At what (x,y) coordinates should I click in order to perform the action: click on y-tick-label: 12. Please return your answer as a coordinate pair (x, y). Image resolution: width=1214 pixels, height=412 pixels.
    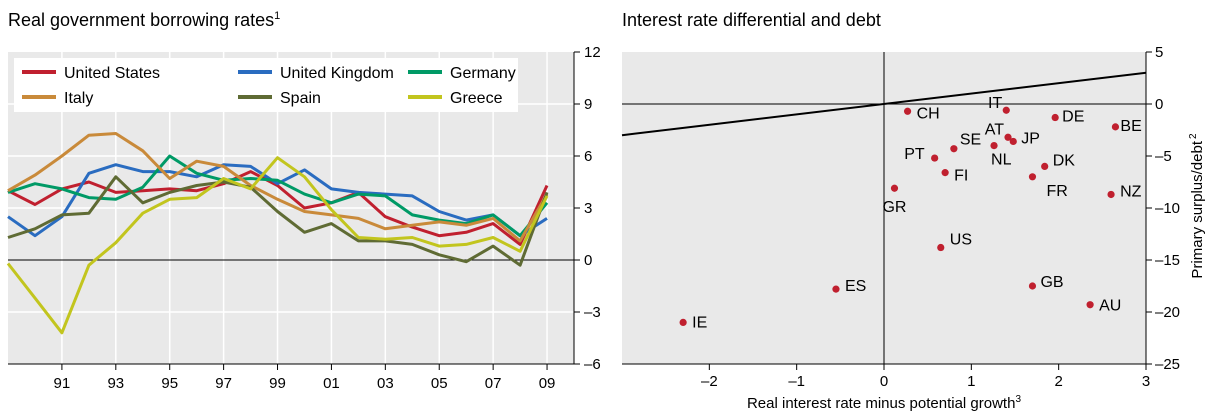
    Looking at the image, I should click on (592, 52).